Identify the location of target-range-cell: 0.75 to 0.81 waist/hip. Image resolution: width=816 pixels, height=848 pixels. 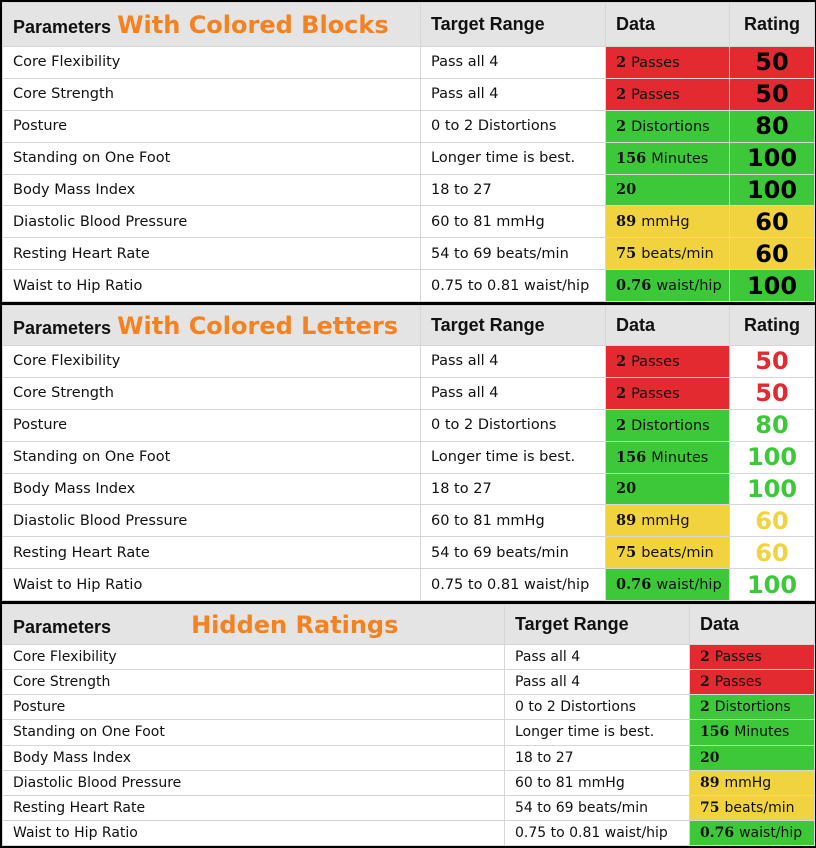
(597, 833).